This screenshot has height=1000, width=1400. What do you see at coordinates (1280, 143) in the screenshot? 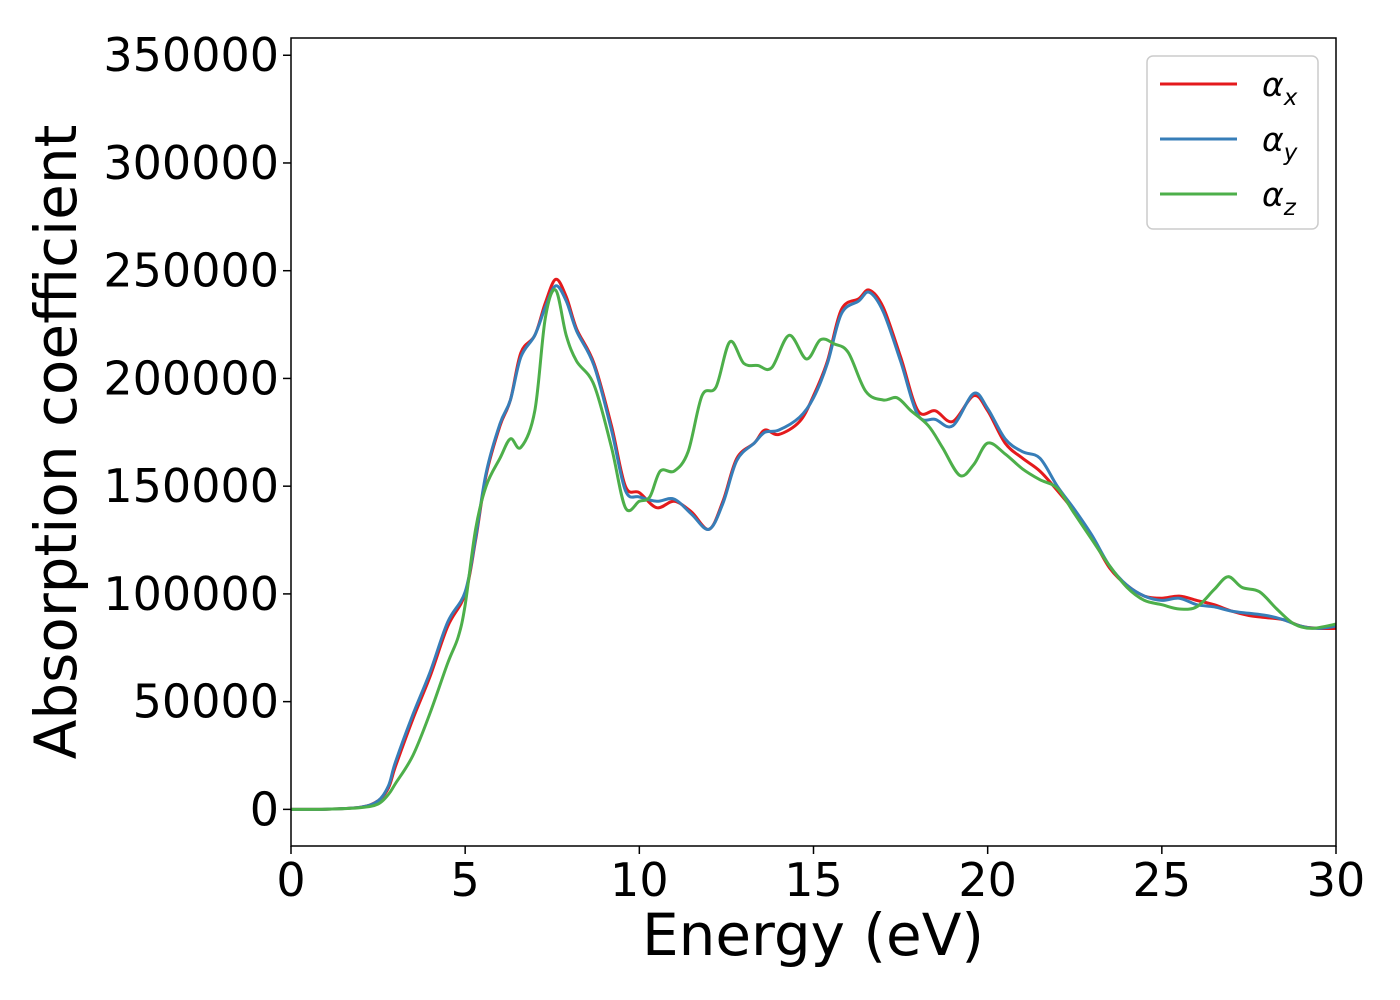
I see `legend-label-alpha-y: αy` at bounding box center [1280, 143].